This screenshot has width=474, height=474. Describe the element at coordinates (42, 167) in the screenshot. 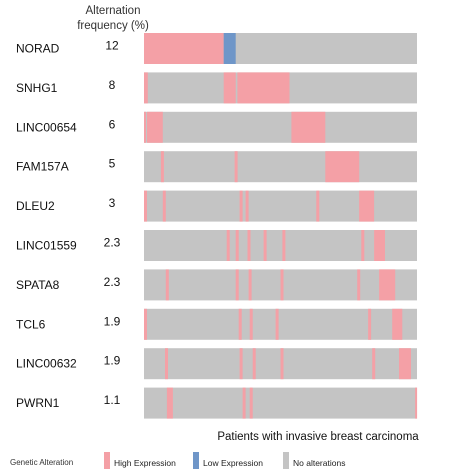

I see `gene-label: FAM157A` at that location.